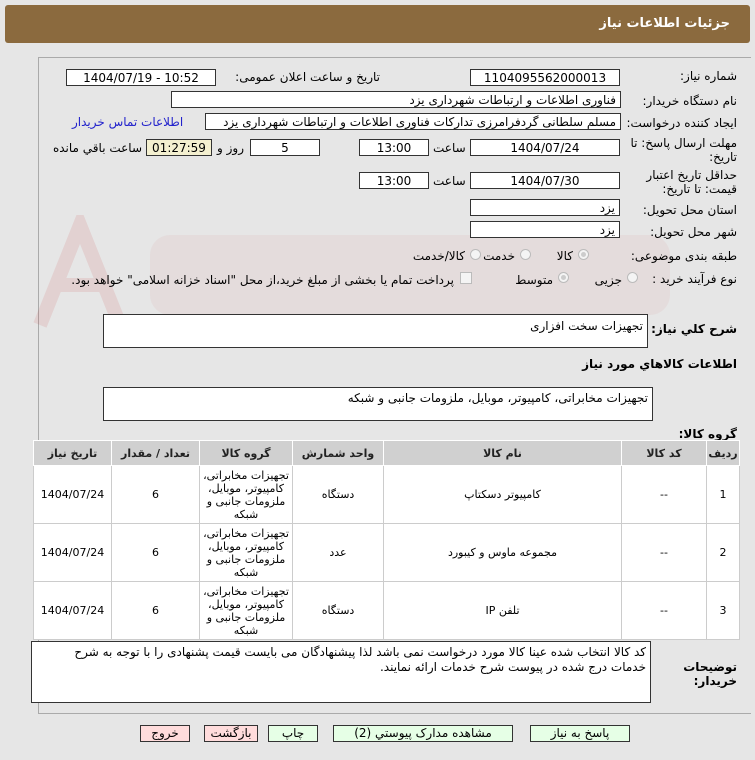 The height and width of the screenshot is (760, 755). I want to click on deadline-label: مهلت ارسال پاسخ: تا تاریخ:, so click(683, 150).